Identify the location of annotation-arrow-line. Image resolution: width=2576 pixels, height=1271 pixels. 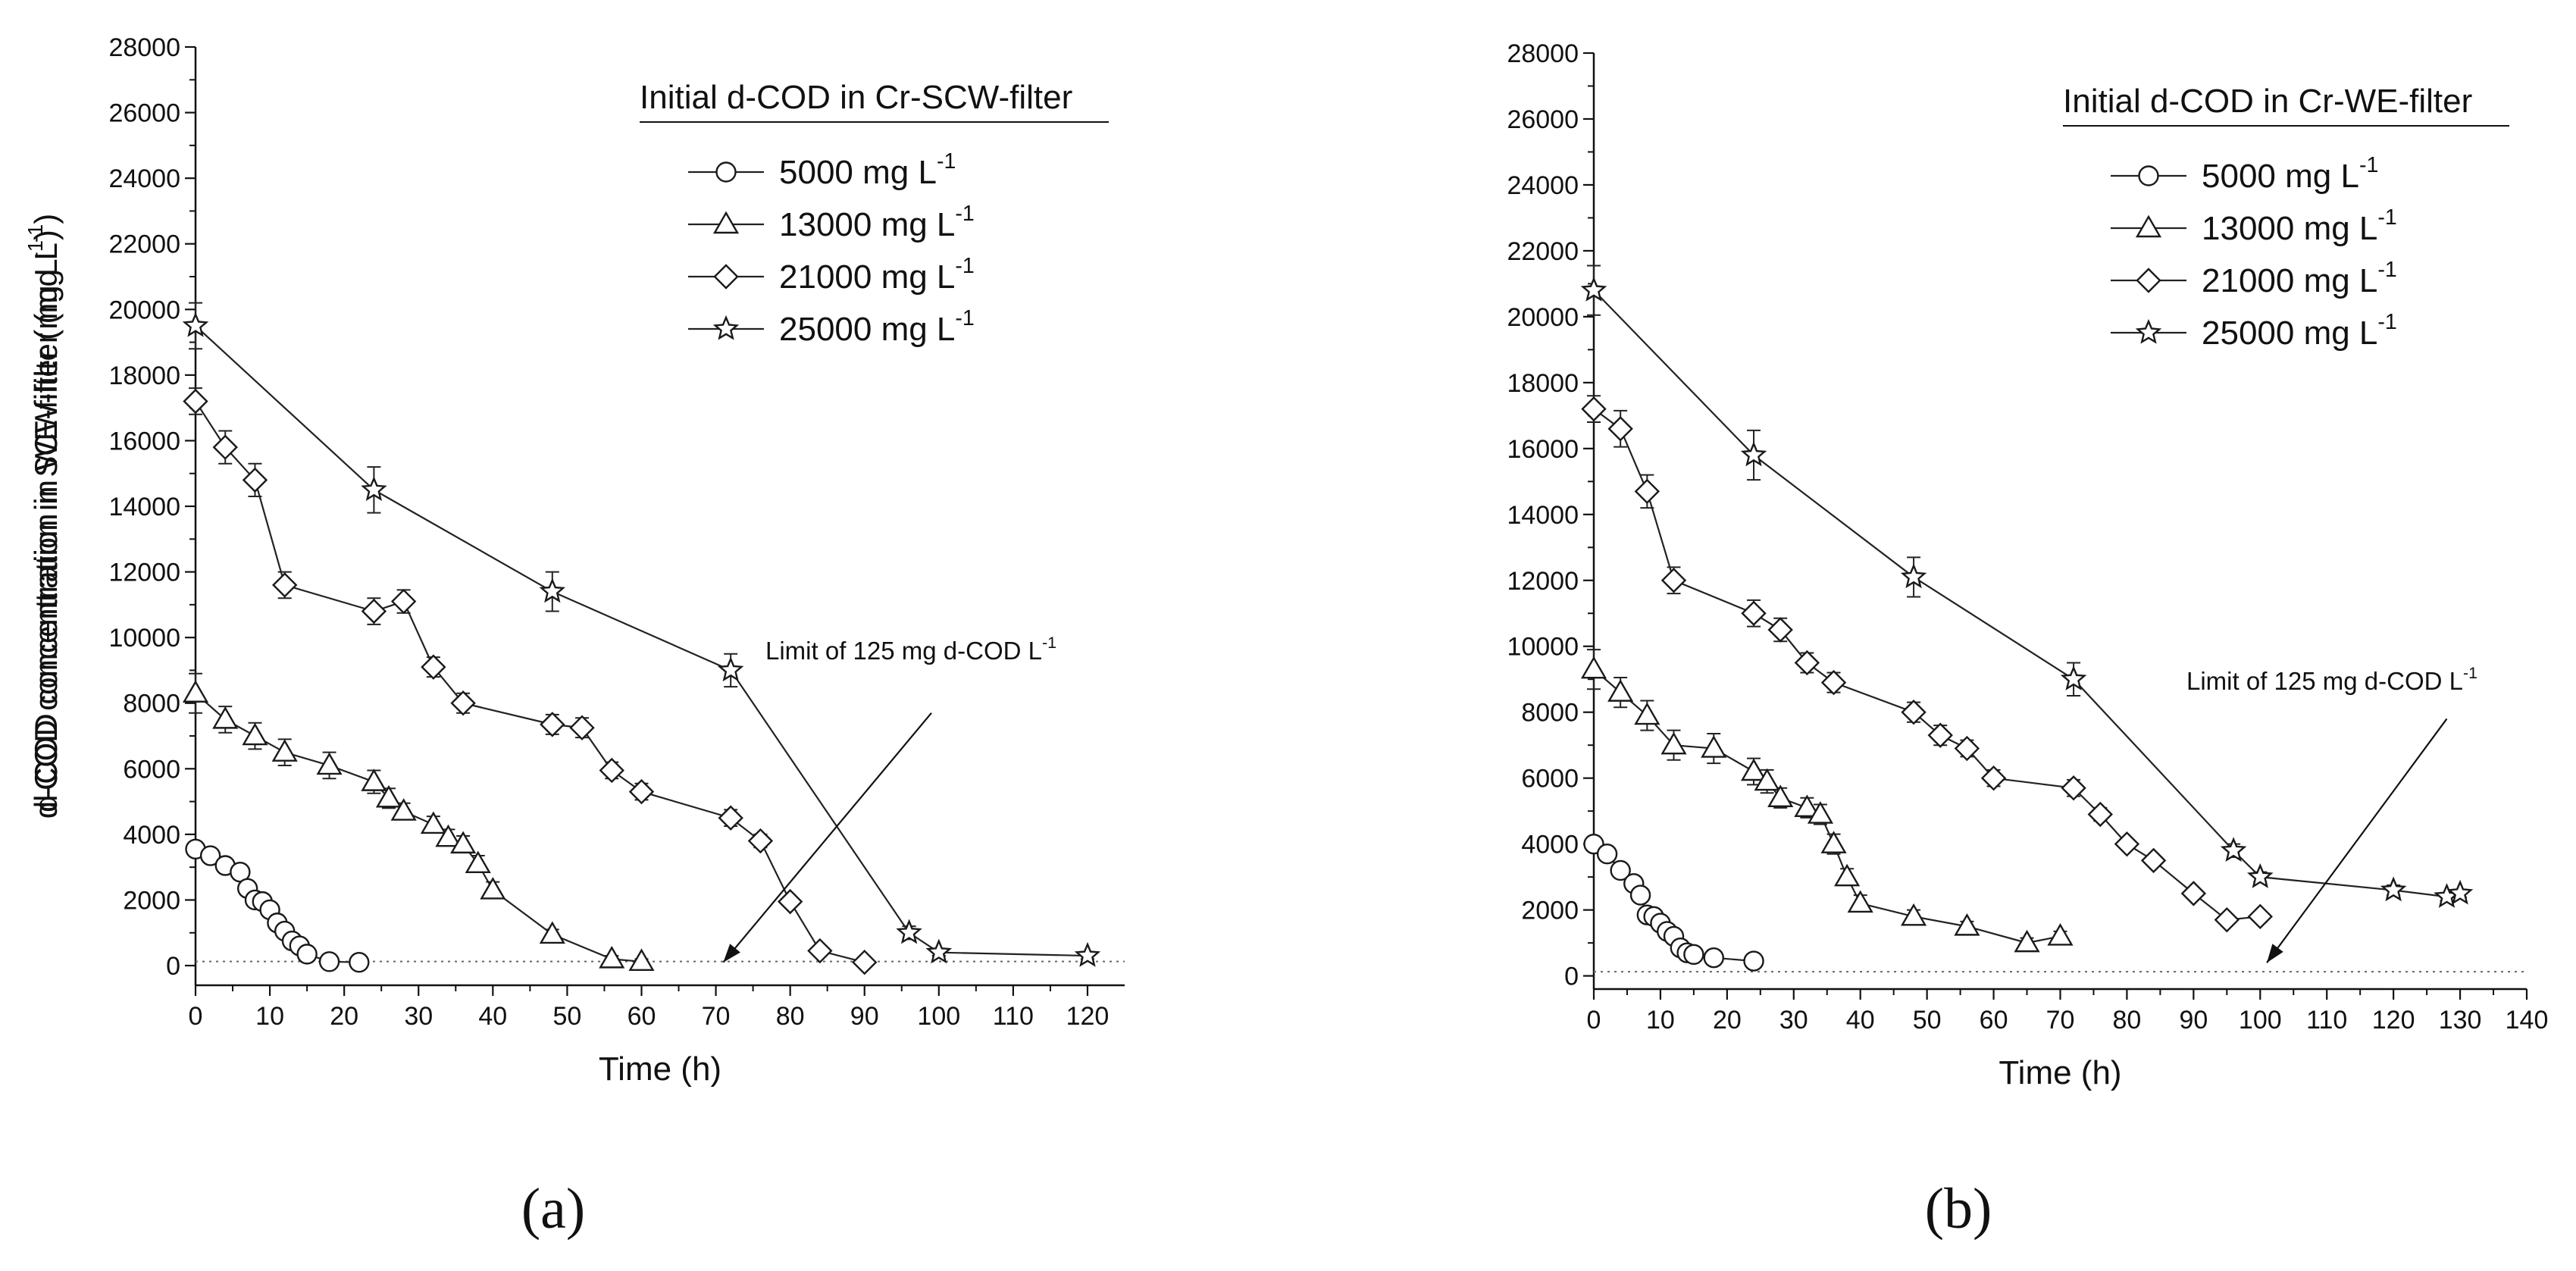
(827, 837).